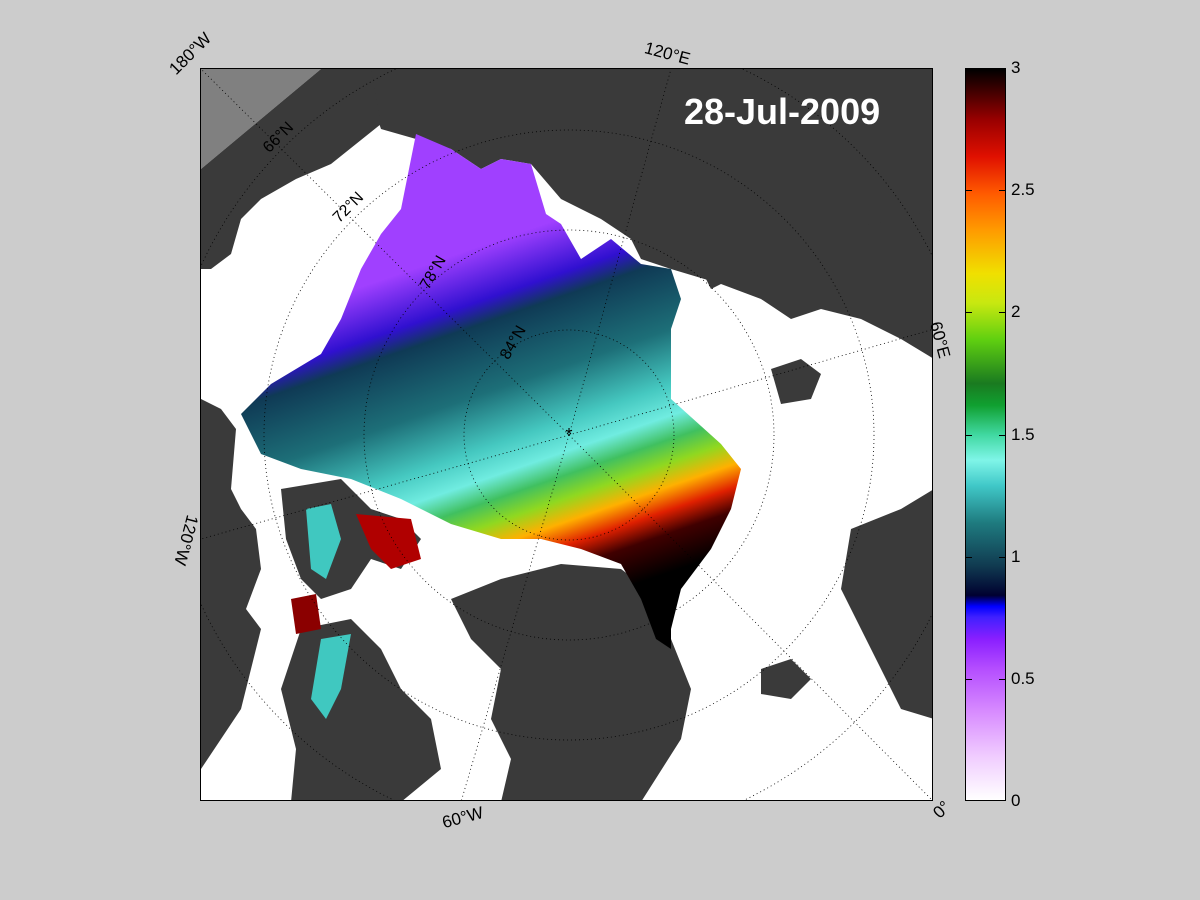  I want to click on longitude-label-120w: 120°W, so click(186, 540).